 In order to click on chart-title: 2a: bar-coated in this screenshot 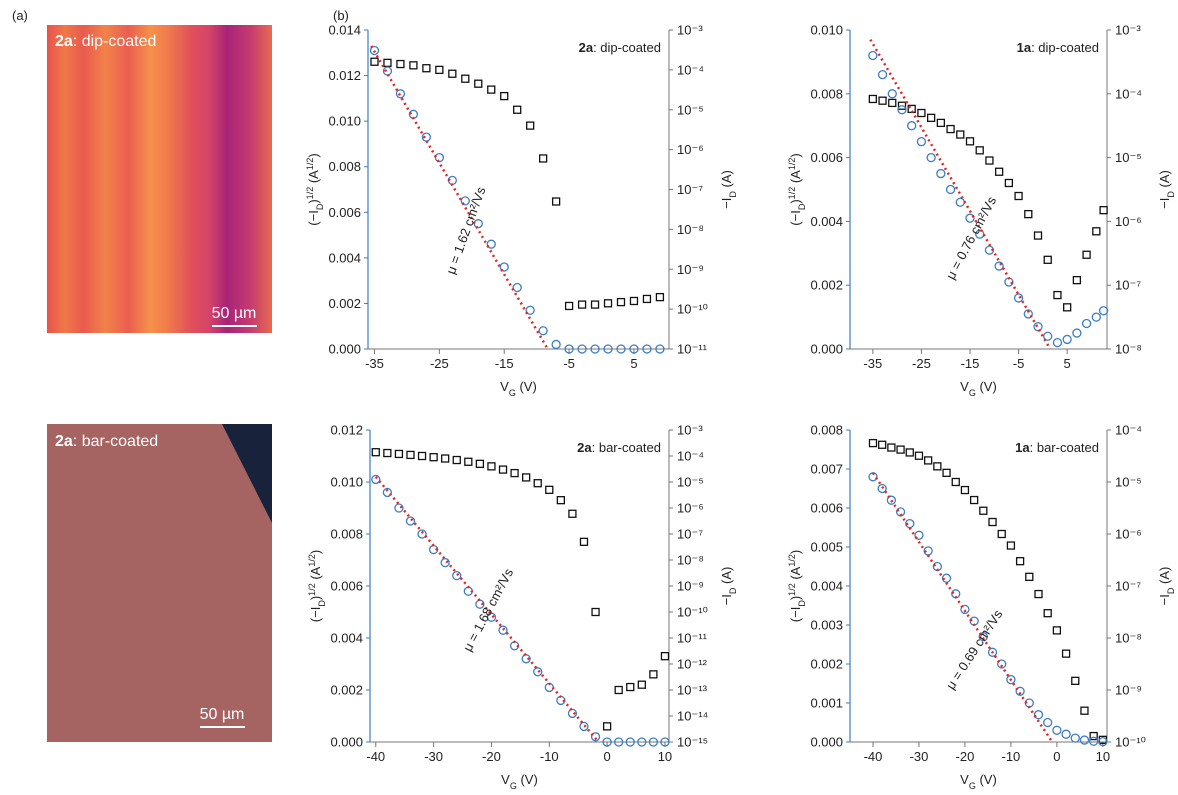, I will do `click(619, 447)`.